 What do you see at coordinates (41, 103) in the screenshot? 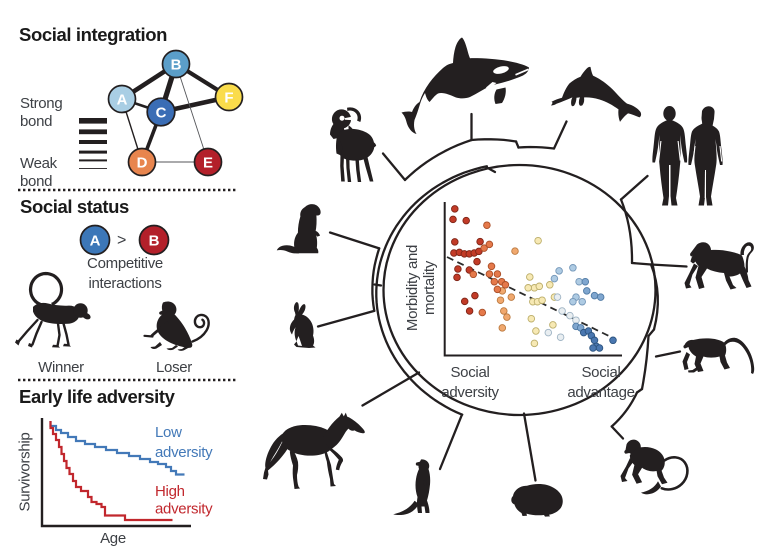
I see `svg-text: Strong` at bounding box center [41, 103].